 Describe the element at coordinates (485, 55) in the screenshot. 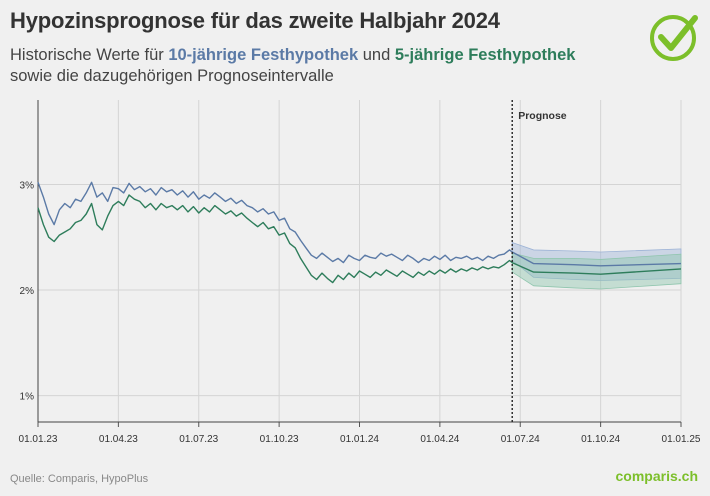

I see `subtitle-5y-label: 5-jährige Festhypothek` at that location.